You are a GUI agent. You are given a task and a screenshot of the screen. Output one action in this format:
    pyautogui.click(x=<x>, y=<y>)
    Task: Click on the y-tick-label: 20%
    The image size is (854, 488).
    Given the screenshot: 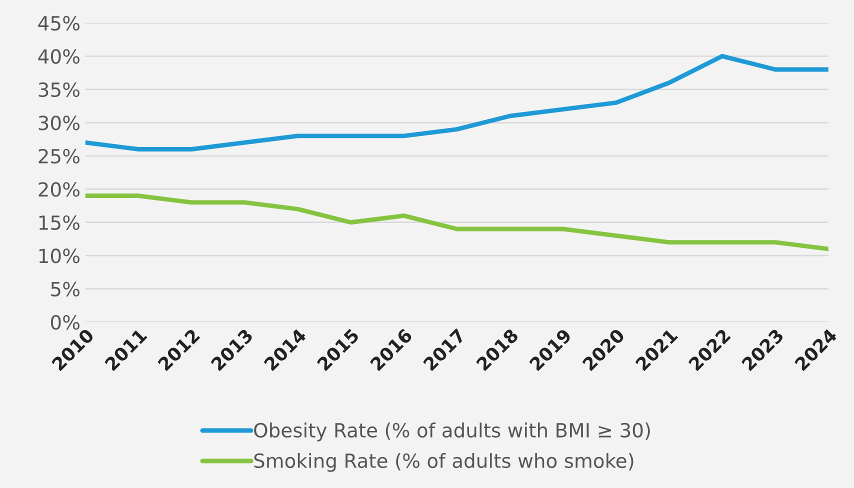 What is the action you would take?
    pyautogui.click(x=59, y=189)
    